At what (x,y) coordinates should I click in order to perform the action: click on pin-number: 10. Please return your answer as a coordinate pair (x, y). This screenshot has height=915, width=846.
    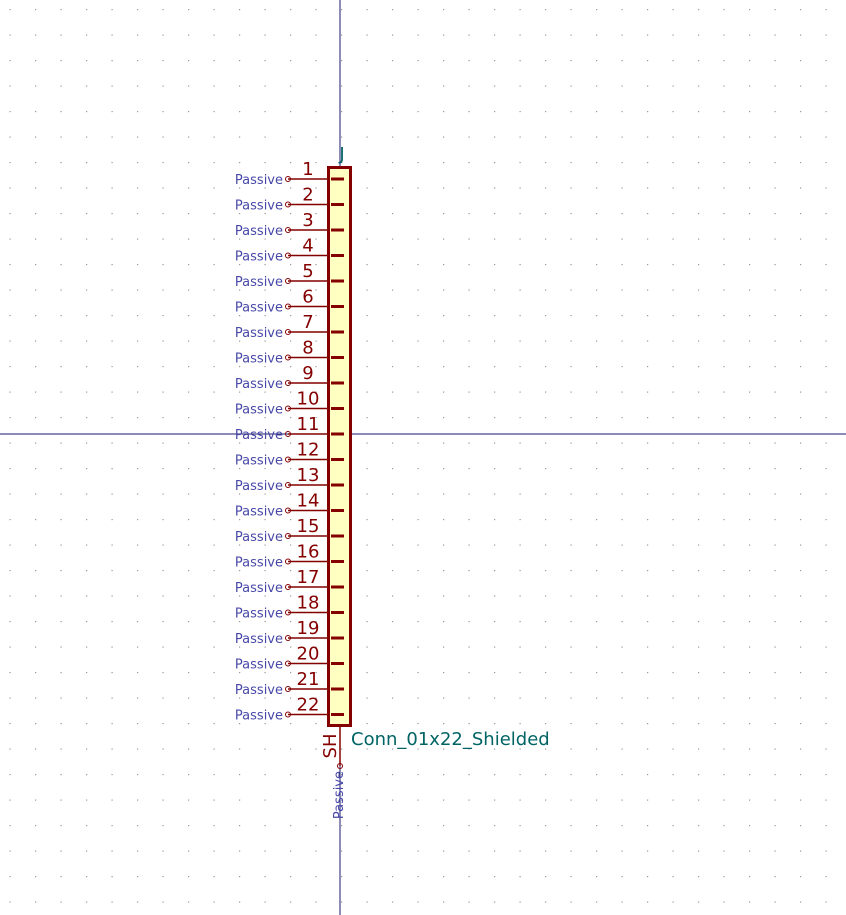
    Looking at the image, I should click on (308, 399).